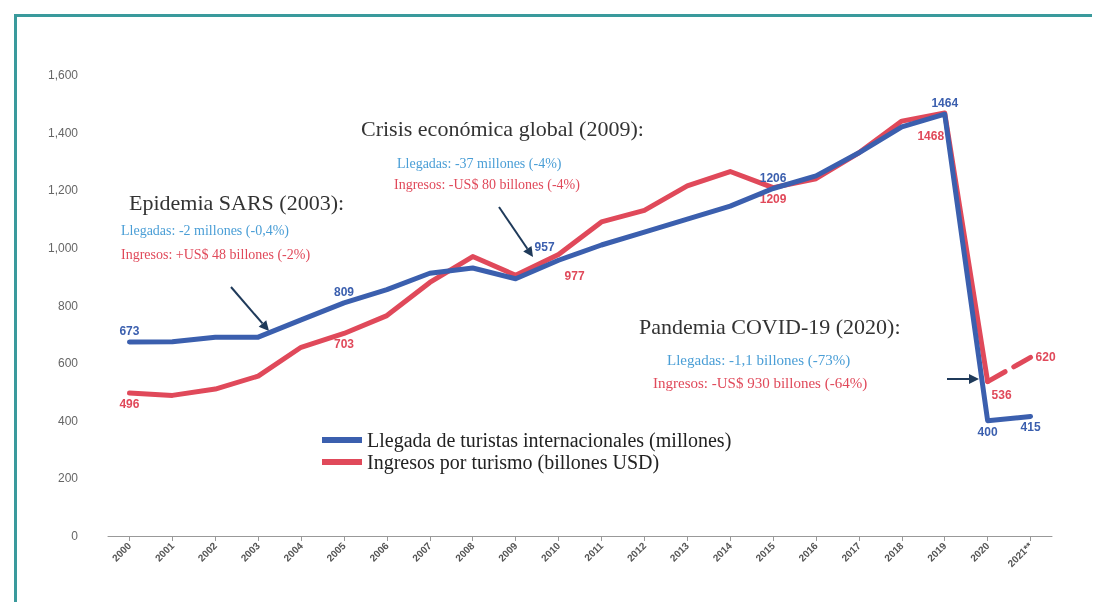  What do you see at coordinates (544, 247) in the screenshot?
I see `data-label: 957` at bounding box center [544, 247].